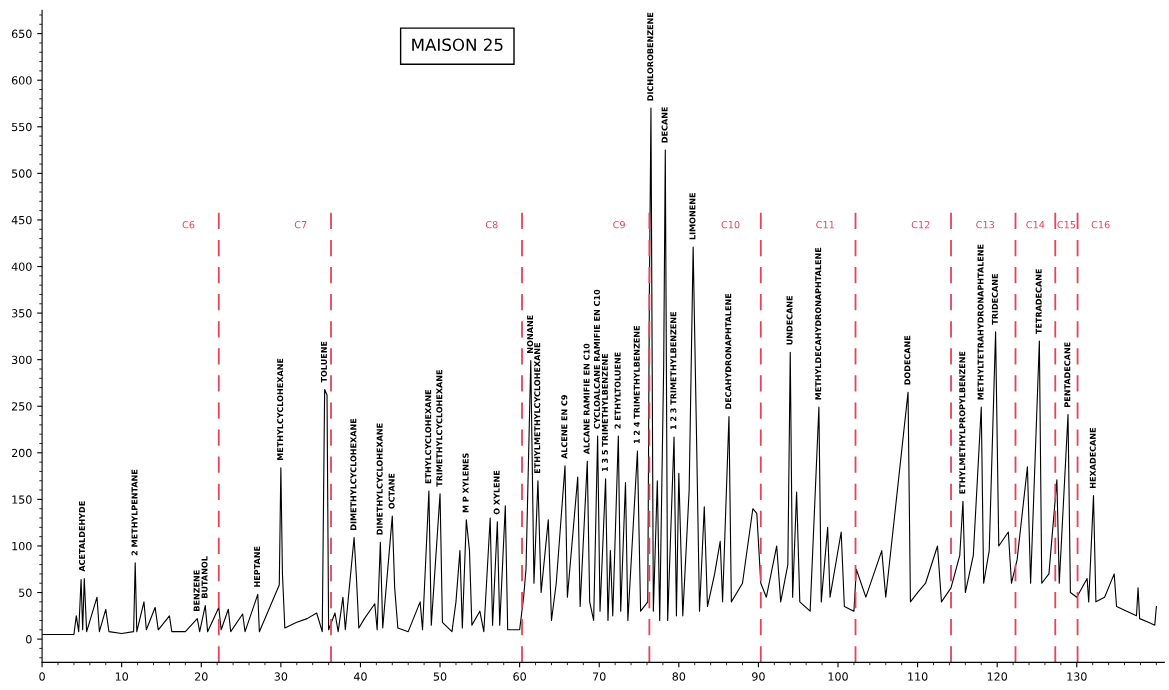  Describe the element at coordinates (758, 676) in the screenshot. I see `x-tick-label: 90` at that location.